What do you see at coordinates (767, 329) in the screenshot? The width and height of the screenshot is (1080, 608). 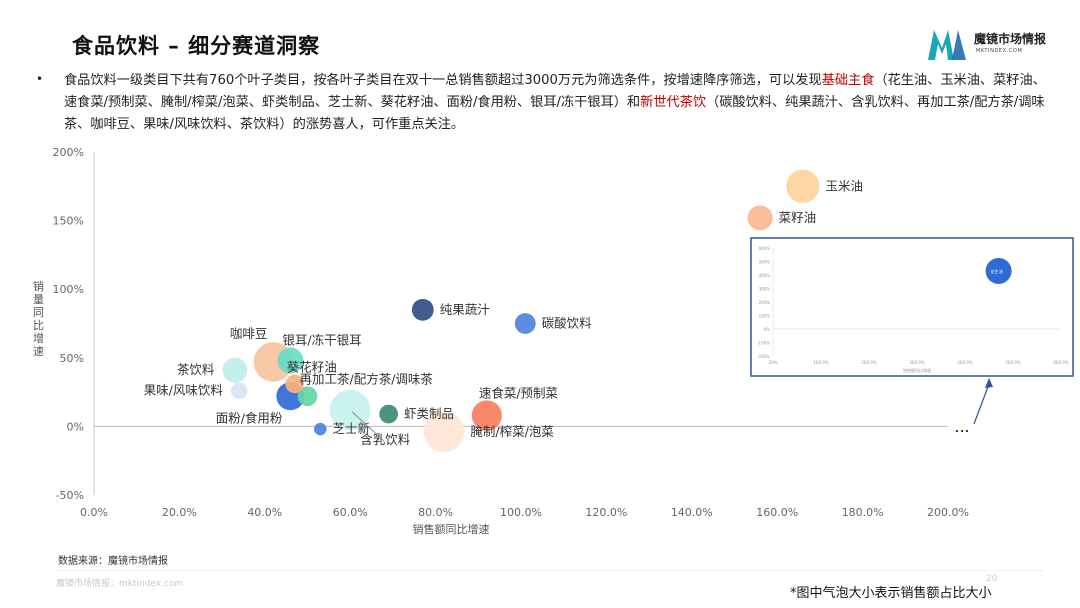 I see `inset-y-tick: 0%` at bounding box center [767, 329].